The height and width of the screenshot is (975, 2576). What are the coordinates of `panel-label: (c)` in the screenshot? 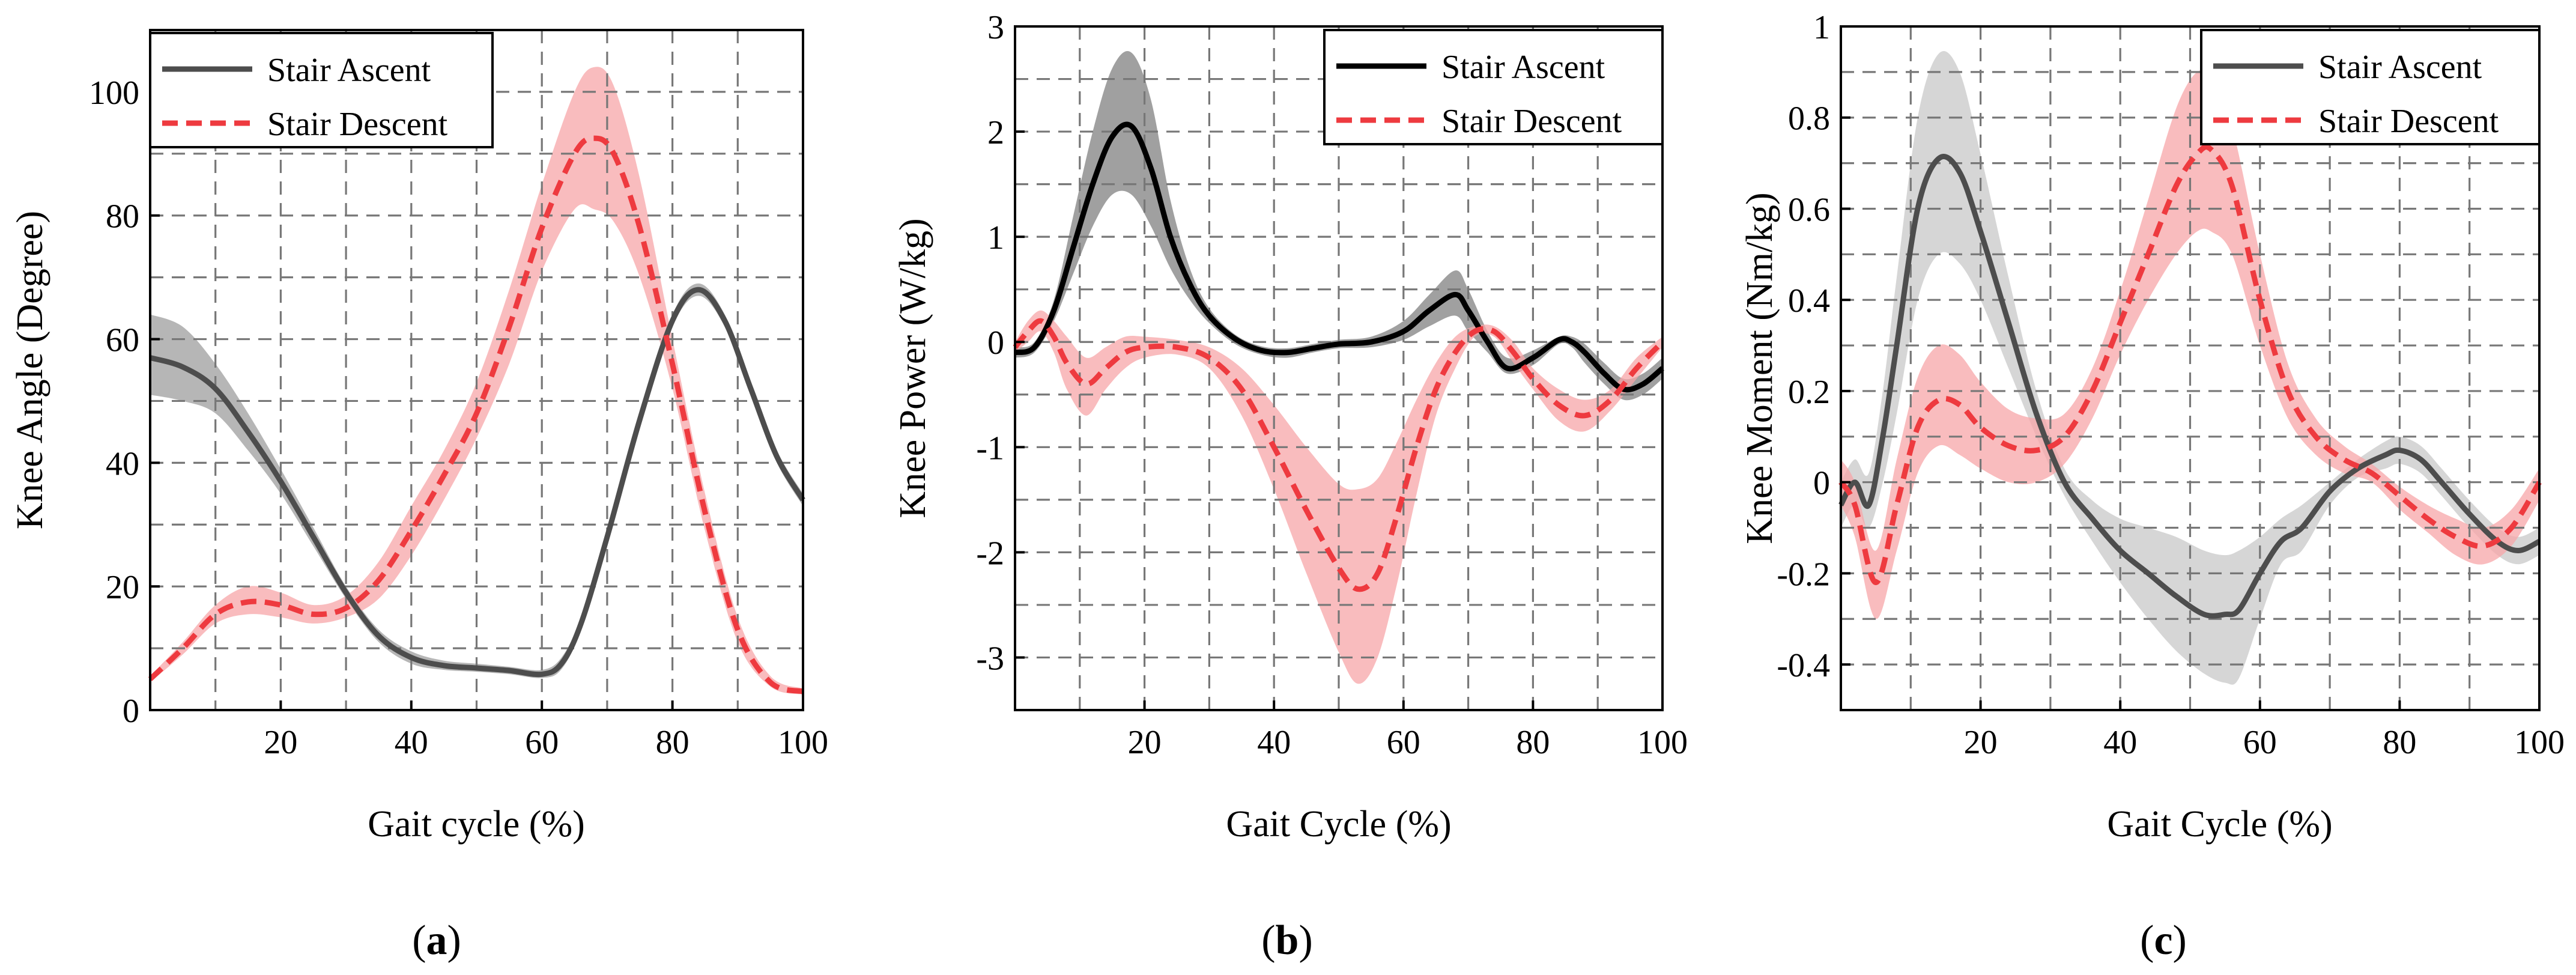 It's located at (2163, 941).